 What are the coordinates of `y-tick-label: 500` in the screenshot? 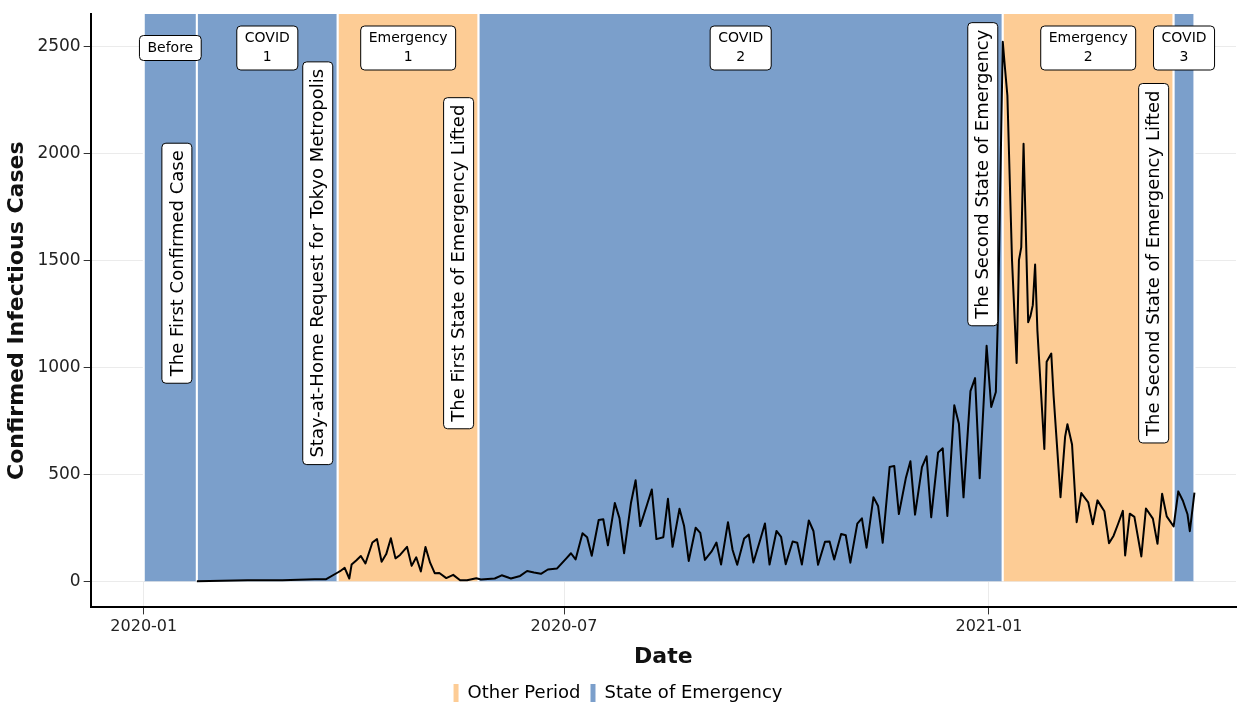 It's located at (64, 472).